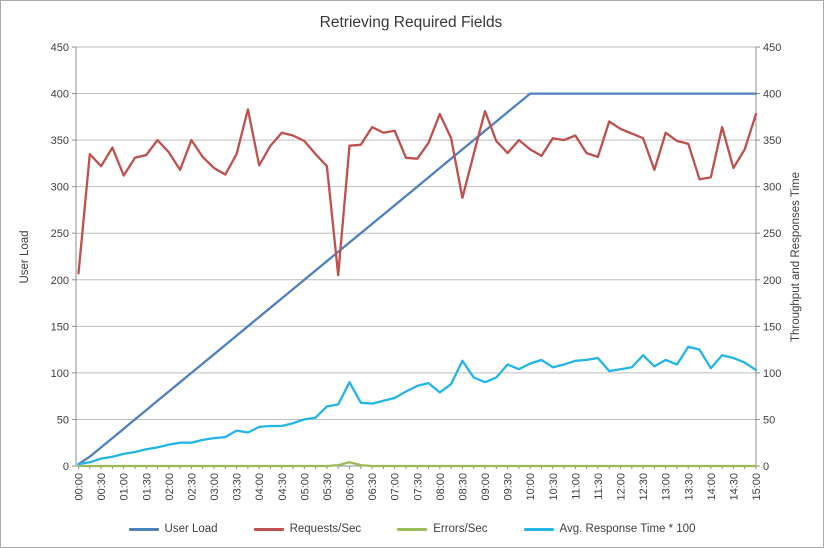 This screenshot has height=548, width=824. Describe the element at coordinates (396, 487) in the screenshot. I see `x-tick-label: 07:00` at that location.